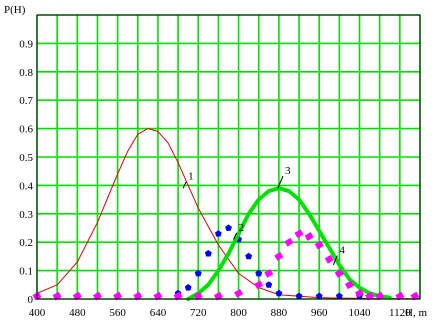 The height and width of the screenshot is (330, 432). Describe the element at coordinates (26, 101) in the screenshot. I see `y-tick-label: 0.7` at that location.